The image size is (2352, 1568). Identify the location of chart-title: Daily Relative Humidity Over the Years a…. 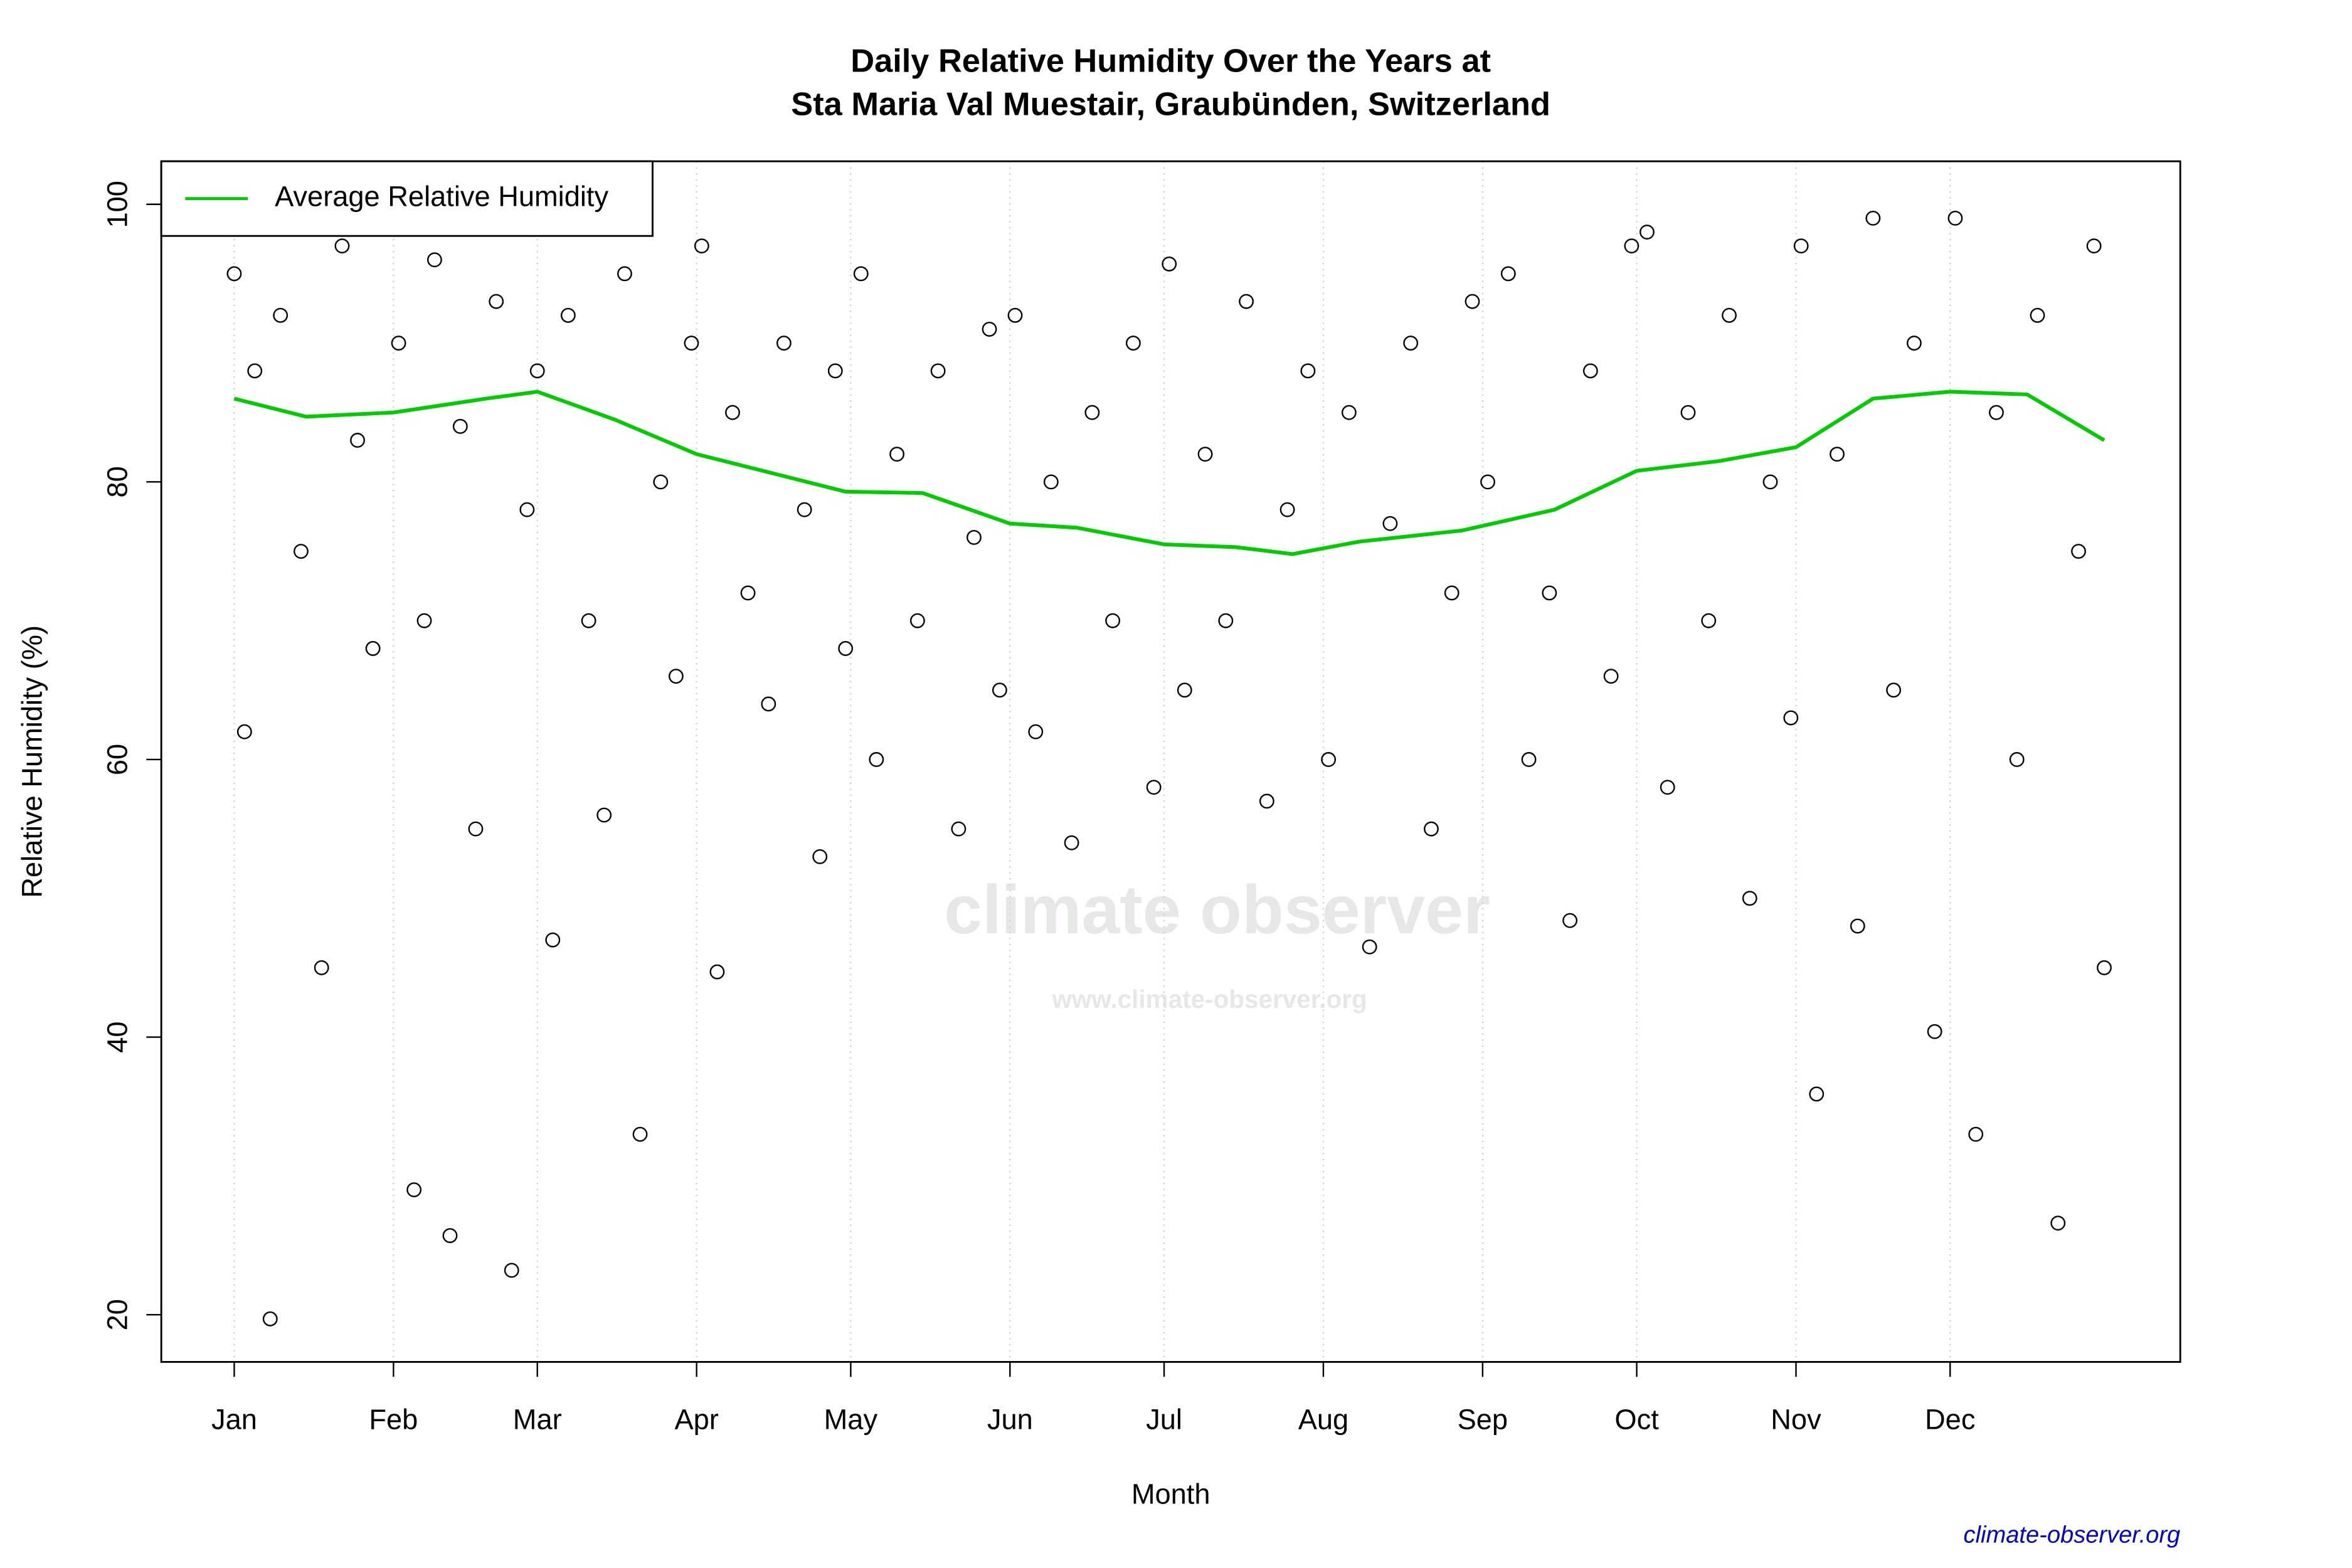
(1170, 61).